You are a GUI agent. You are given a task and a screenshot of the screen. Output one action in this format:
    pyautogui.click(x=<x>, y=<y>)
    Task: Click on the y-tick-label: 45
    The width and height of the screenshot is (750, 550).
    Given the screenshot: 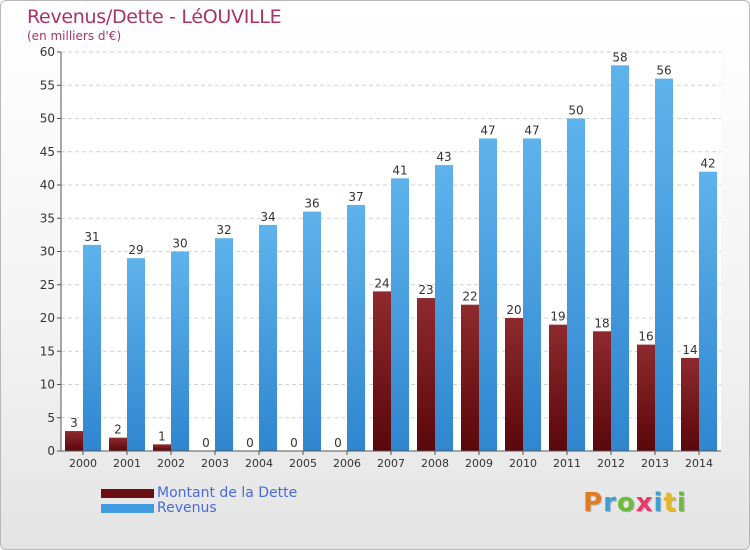 What is the action you would take?
    pyautogui.click(x=47, y=152)
    